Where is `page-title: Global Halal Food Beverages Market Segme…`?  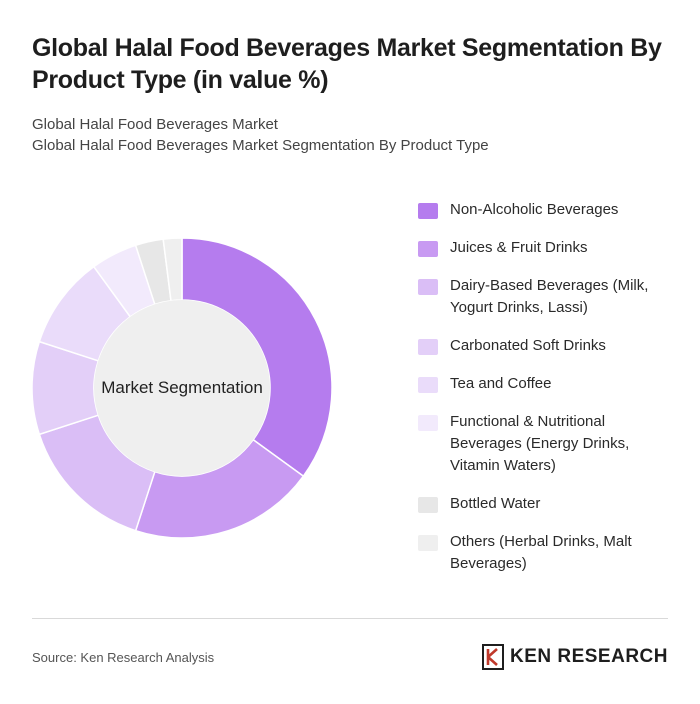
page-title: Global Halal Food Beverages Market Segme… is located at coordinates (347, 64).